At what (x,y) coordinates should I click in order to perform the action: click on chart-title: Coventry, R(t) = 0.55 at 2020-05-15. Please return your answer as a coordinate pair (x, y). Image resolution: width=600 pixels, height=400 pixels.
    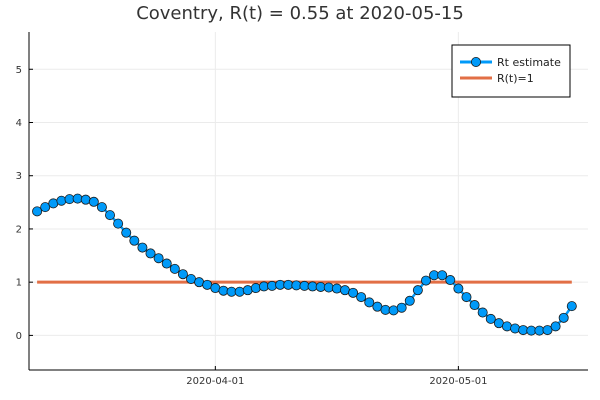
    Looking at the image, I should click on (300, 13).